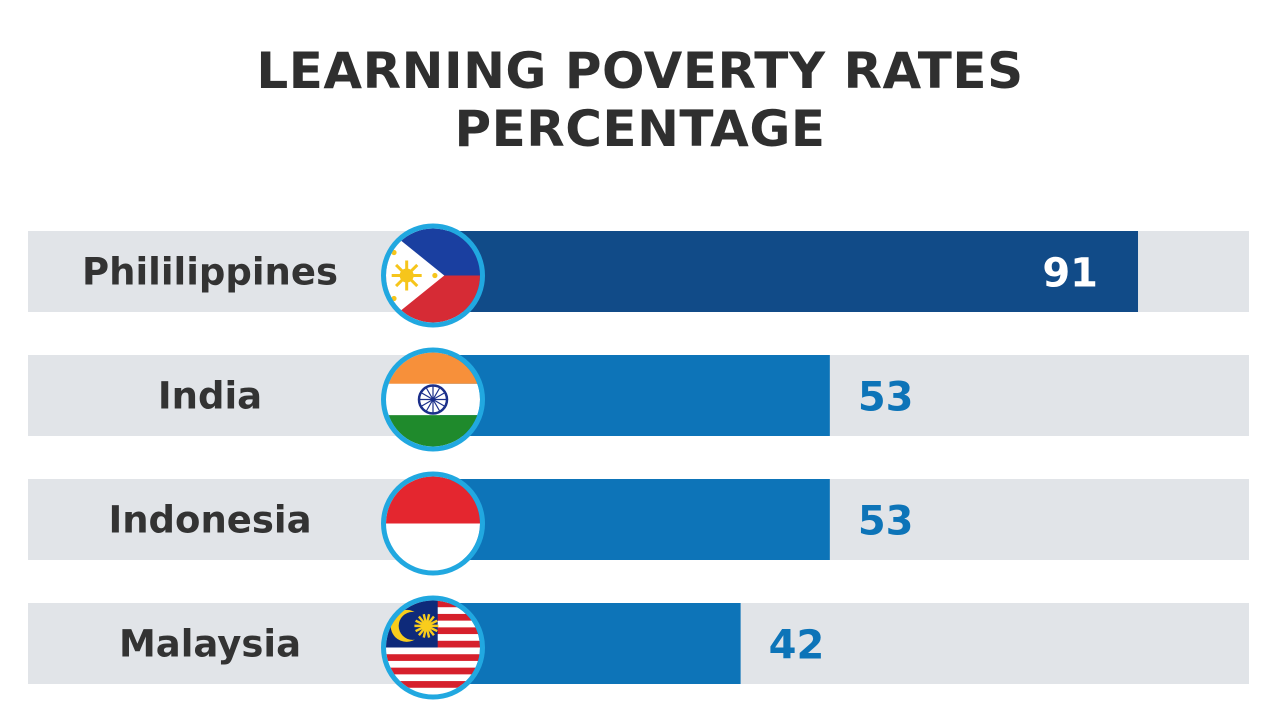 The height and width of the screenshot is (720, 1280). I want to click on india-flag, so click(433, 399).